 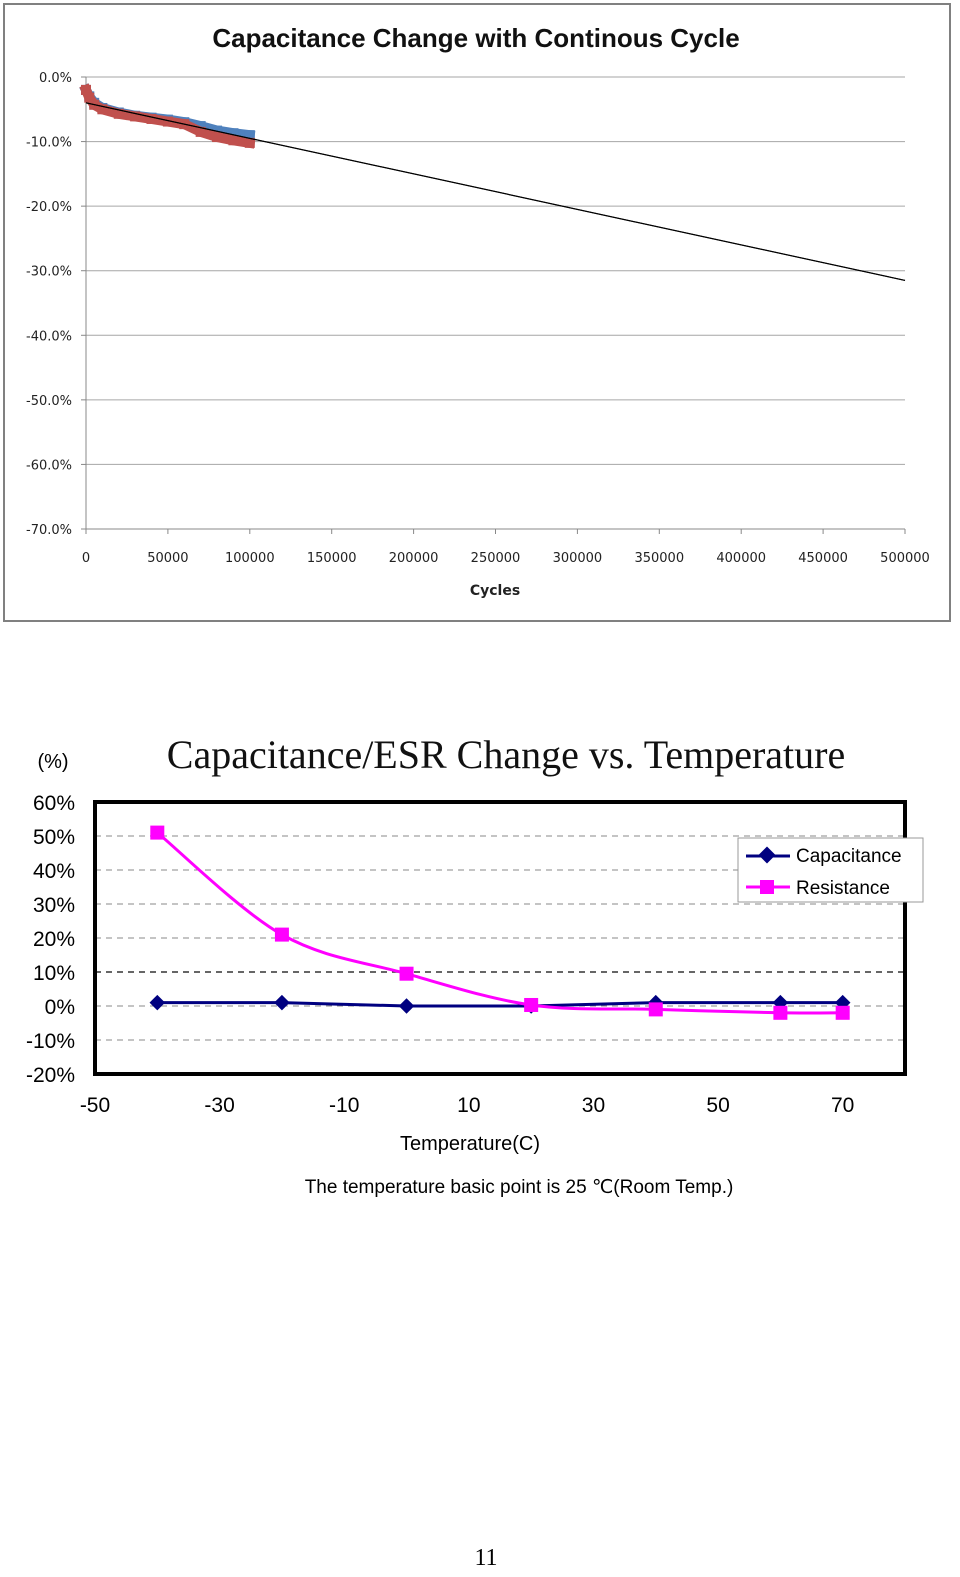 I want to click on chart2-series-line-capacitance, so click(x=500, y=1004).